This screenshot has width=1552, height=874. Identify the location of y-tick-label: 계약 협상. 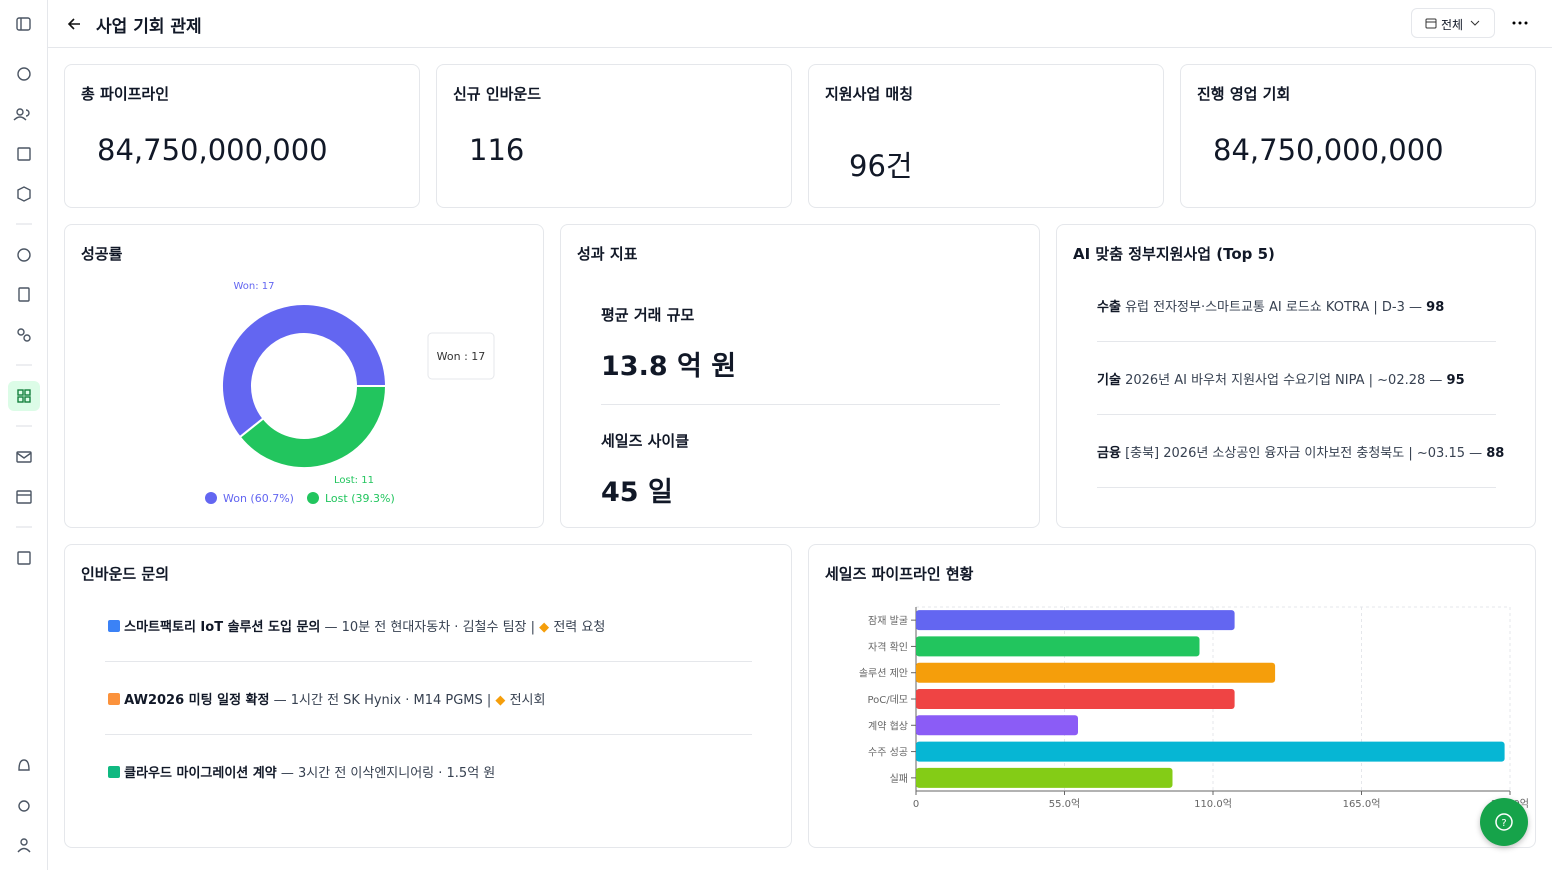
(888, 725).